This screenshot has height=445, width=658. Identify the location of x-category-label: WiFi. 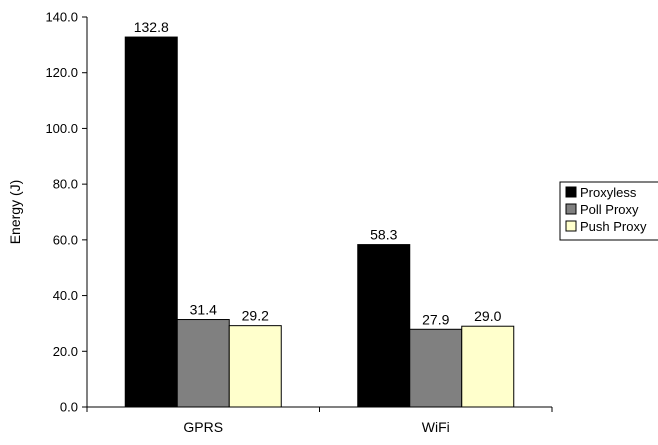
(436, 427).